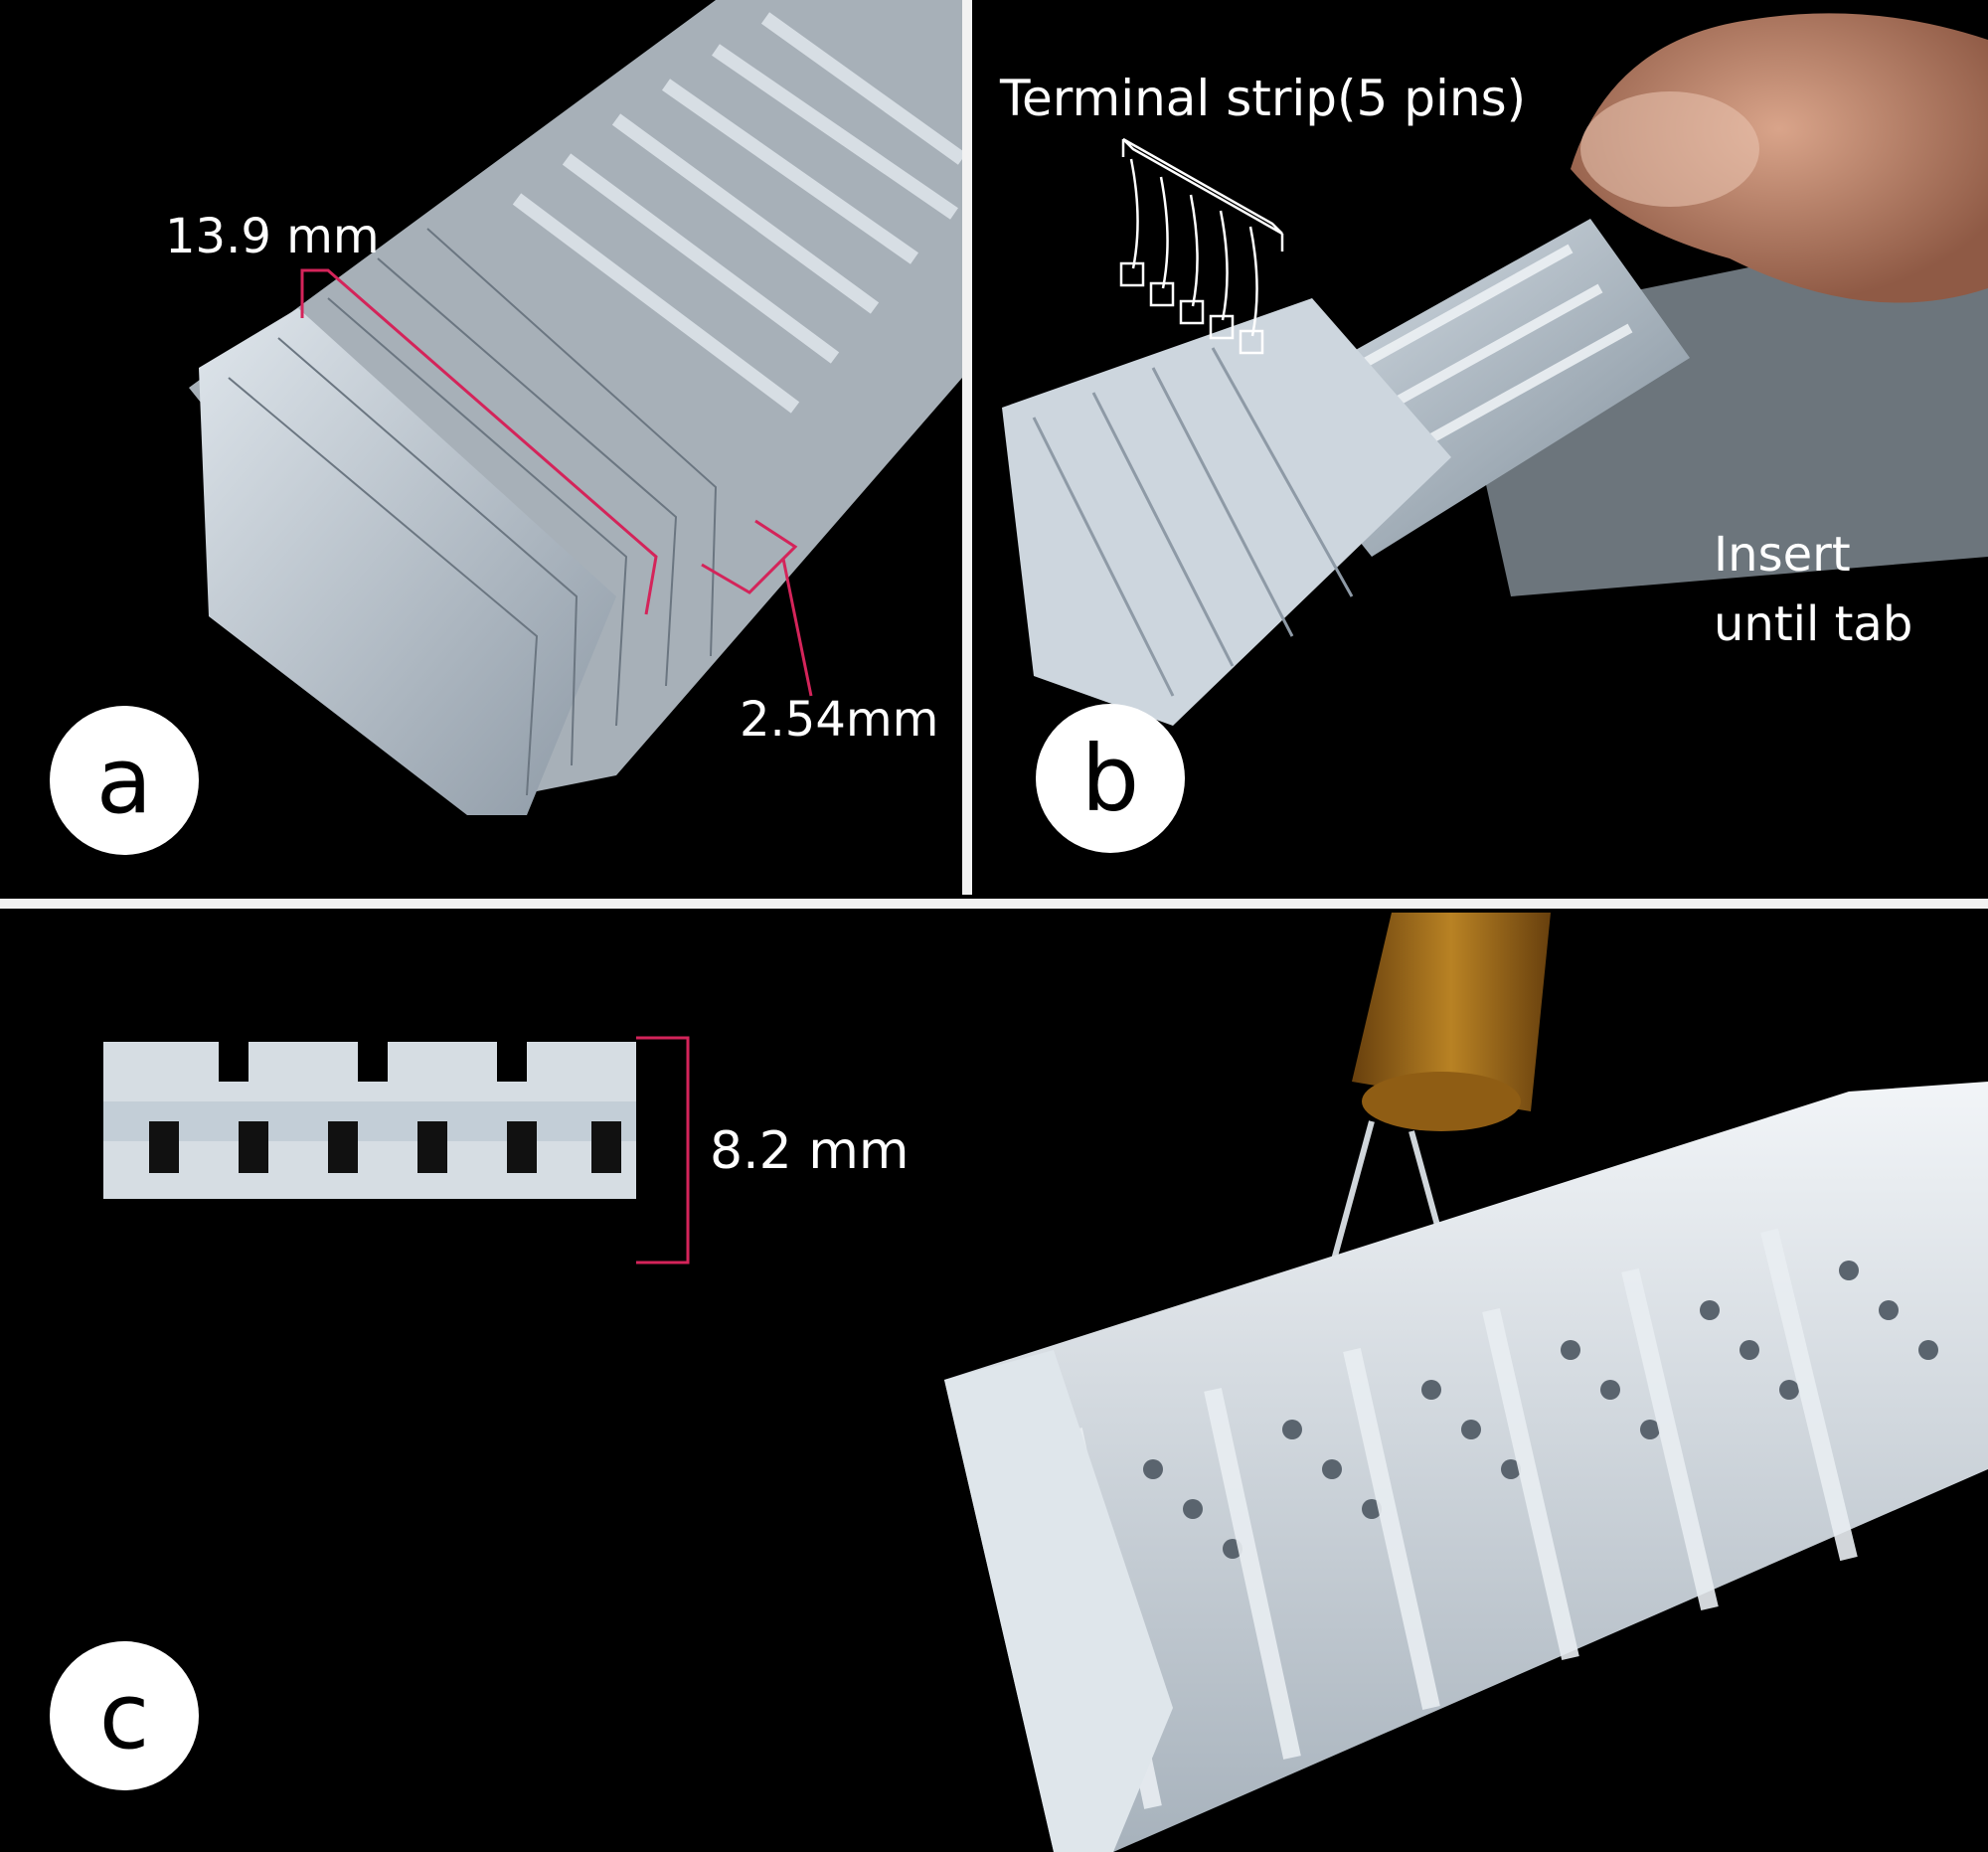 Image resolution: width=1988 pixels, height=1852 pixels. Describe the element at coordinates (810, 1151) in the screenshot. I see `height-measure-label: 8.2 mm` at that location.